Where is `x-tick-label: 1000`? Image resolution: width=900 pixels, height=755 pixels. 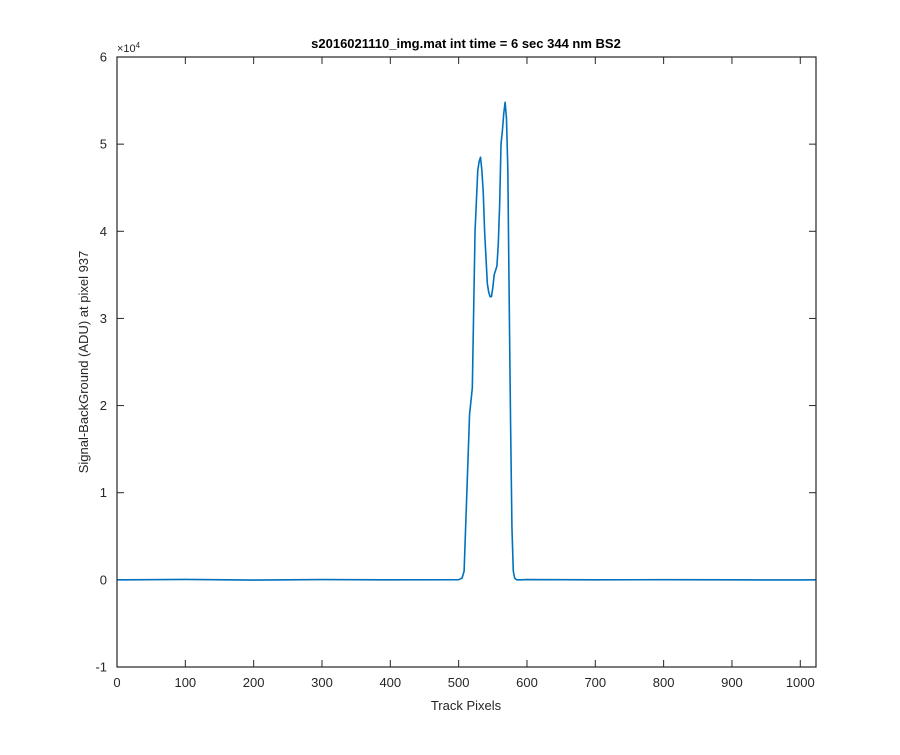
x-tick-label: 1000 is located at coordinates (800, 682).